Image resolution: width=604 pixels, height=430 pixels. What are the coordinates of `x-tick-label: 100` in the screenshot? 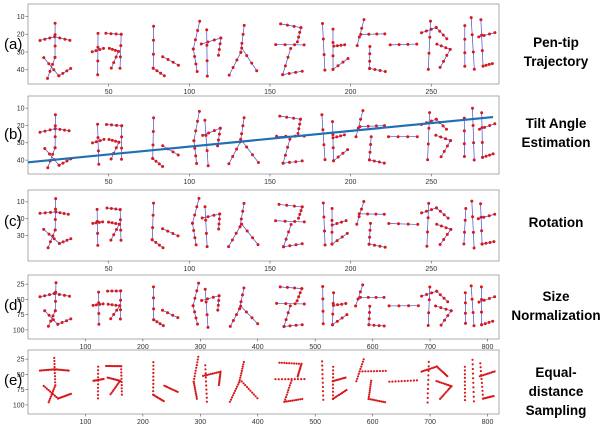 It's located at (86, 347).